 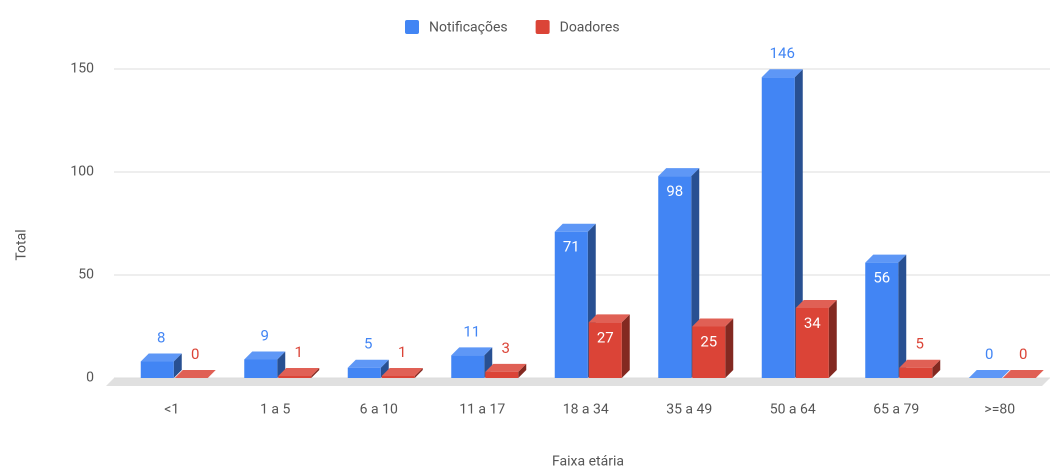 I want to click on y-tick-label: 50, so click(x=86, y=275).